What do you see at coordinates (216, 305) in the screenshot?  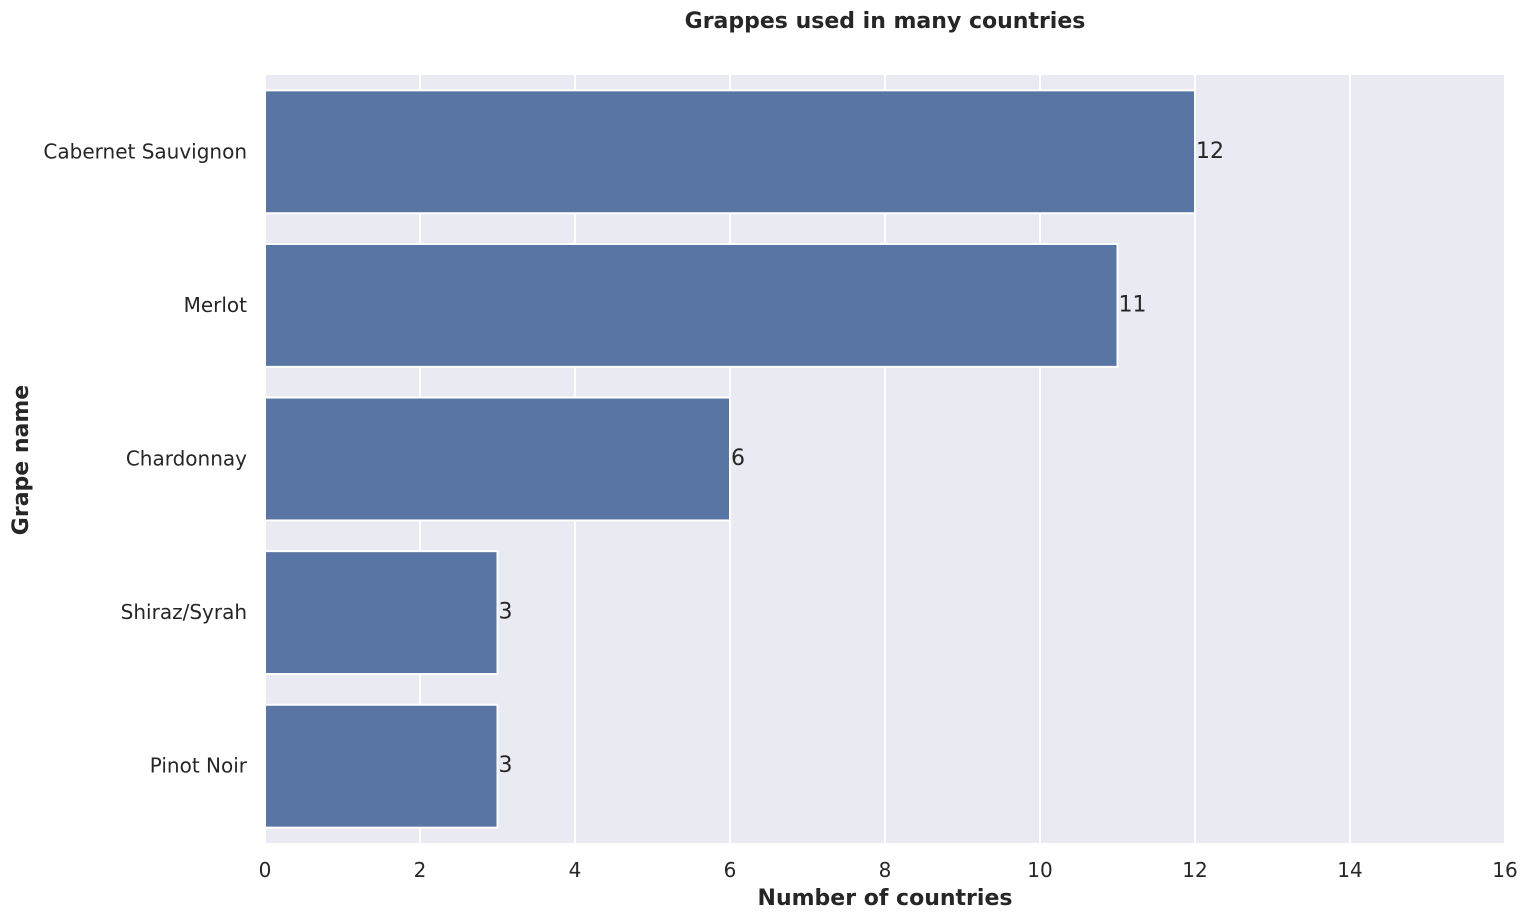 I see `y-tick-label: Merlot` at bounding box center [216, 305].